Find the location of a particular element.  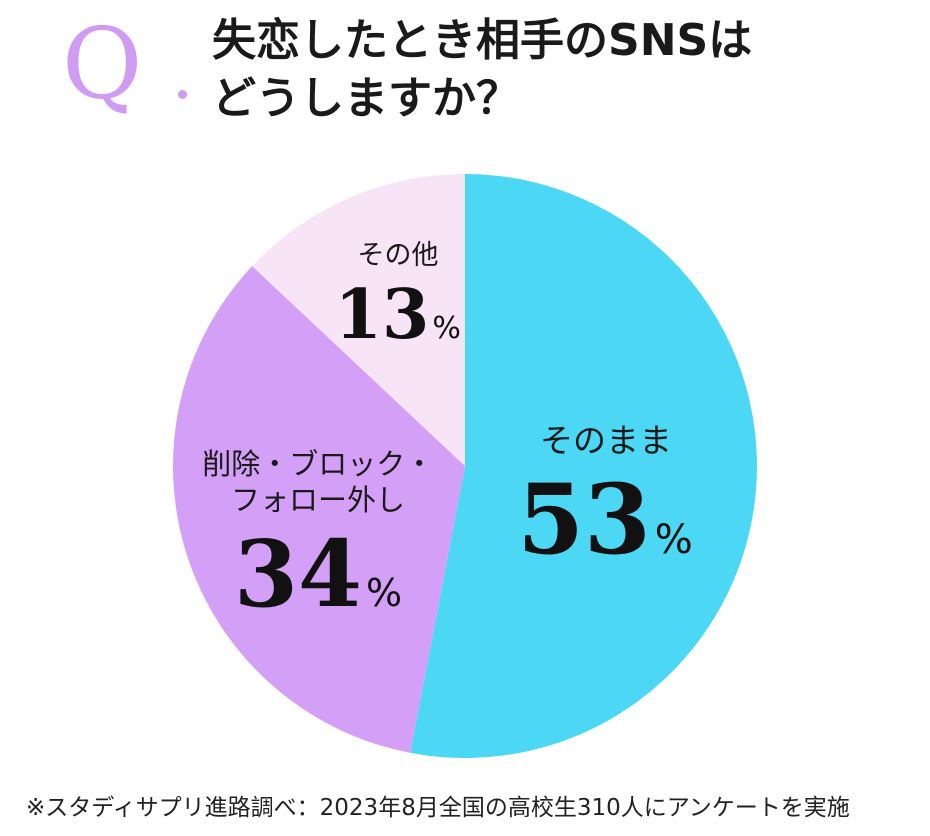

slice-label-1: そのまま is located at coordinates (606, 440).